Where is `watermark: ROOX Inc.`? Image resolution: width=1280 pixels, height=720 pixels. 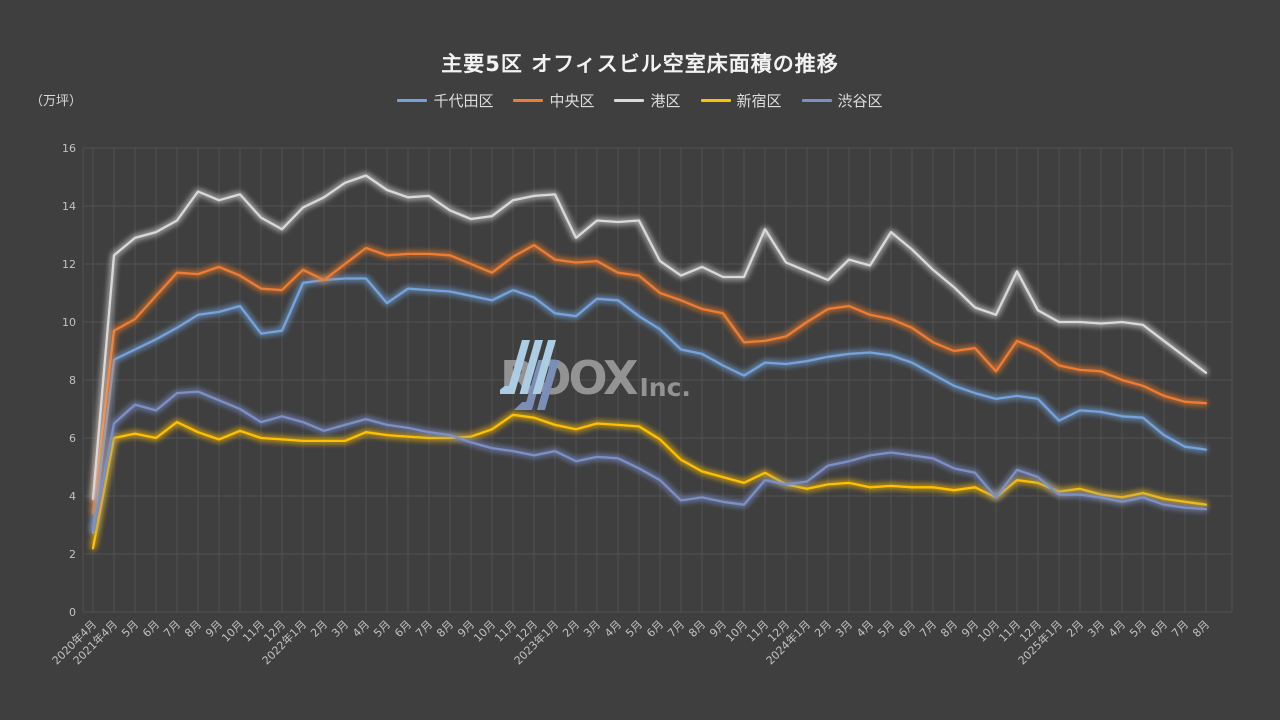 watermark: ROOX Inc. is located at coordinates (660, 378).